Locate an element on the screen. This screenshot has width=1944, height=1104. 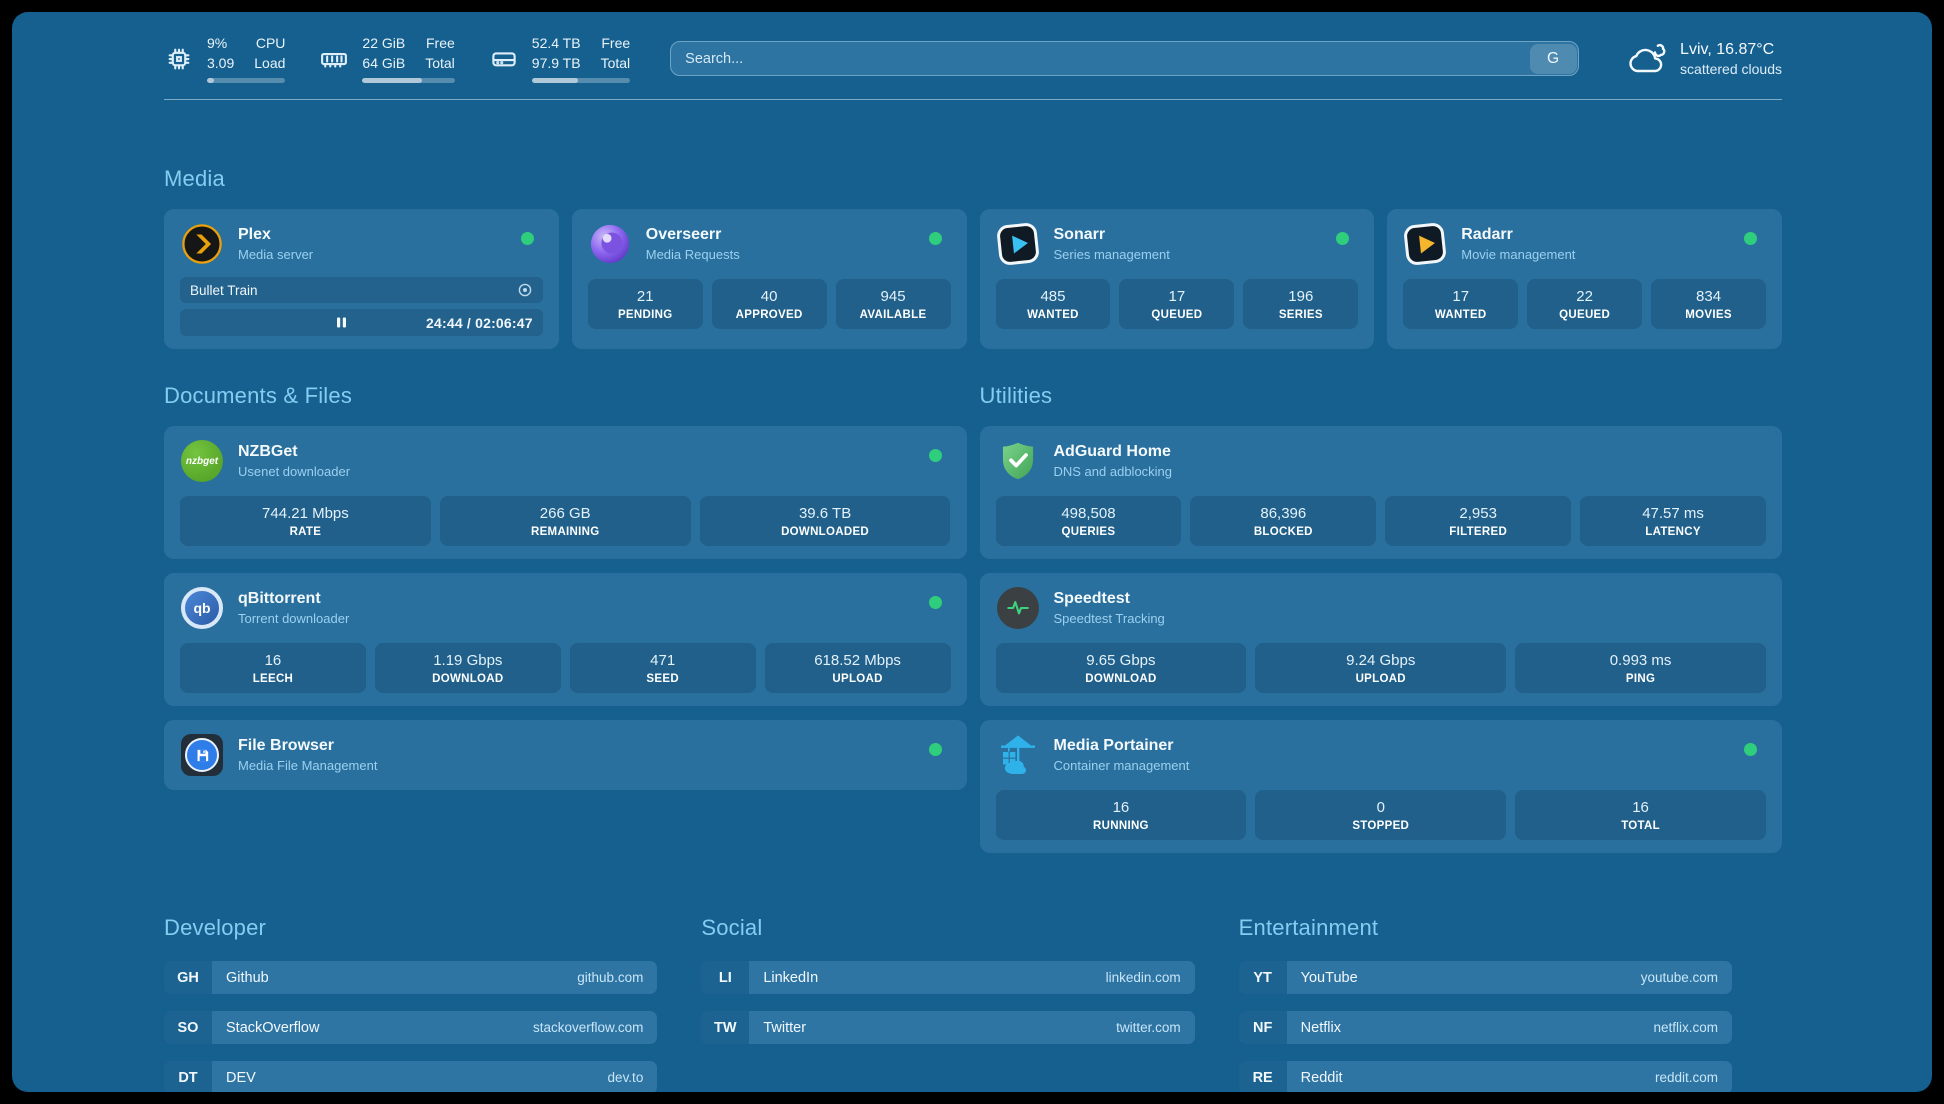
section-media: Media Plex Media server is located at coordinates (973, 258).